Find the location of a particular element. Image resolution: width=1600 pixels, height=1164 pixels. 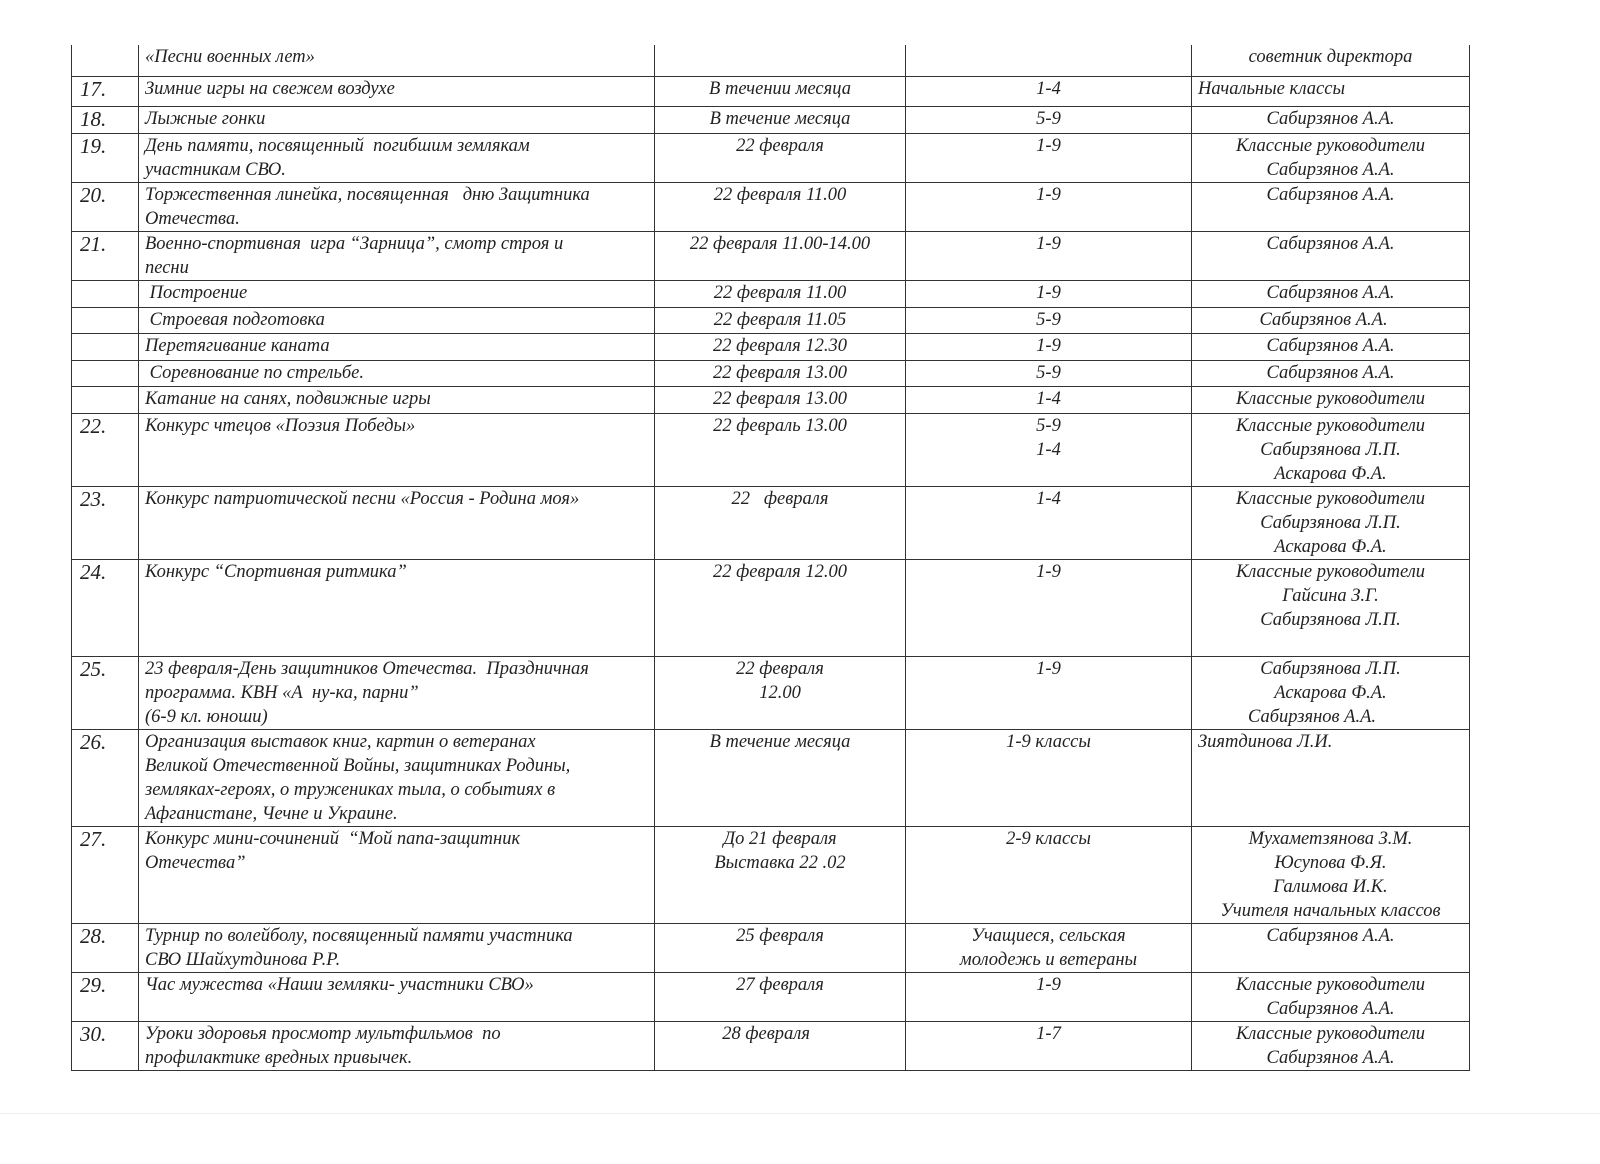

event-name-line: (6-9 кл. юноши) is located at coordinates (206, 716).